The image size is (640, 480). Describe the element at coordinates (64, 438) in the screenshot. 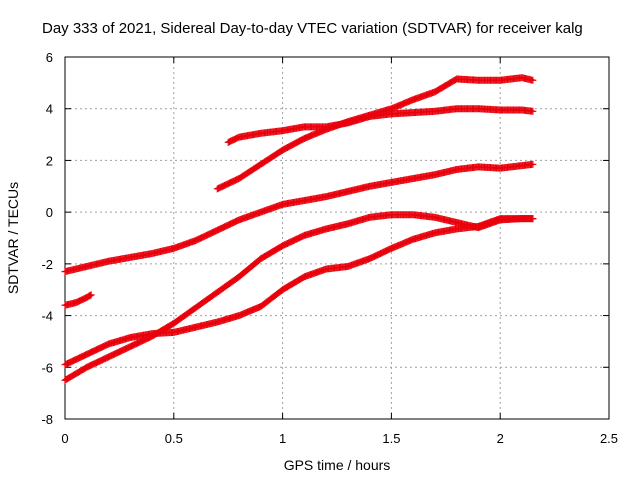

I see `x-tick-label: 0` at that location.